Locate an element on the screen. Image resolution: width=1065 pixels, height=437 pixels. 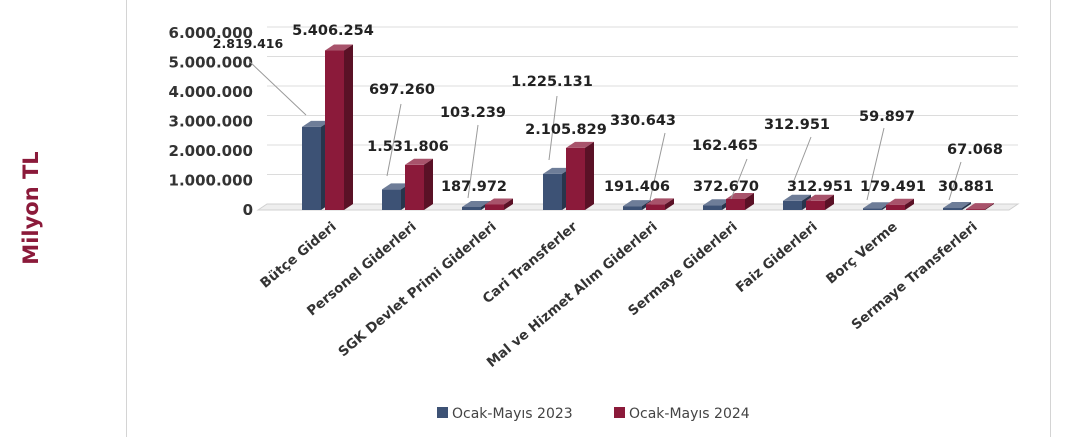
y-tick-label: 3.000.000 is located at coordinates (211, 122).